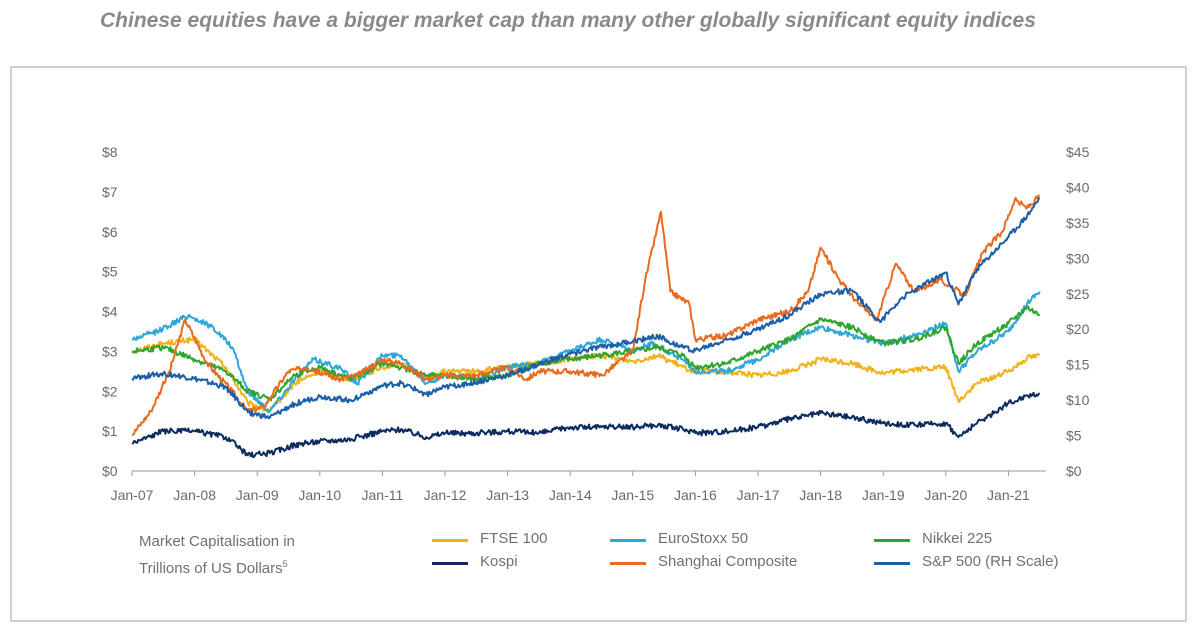  What do you see at coordinates (1078, 400) in the screenshot?
I see `y-right-tick-label: $10` at bounding box center [1078, 400].